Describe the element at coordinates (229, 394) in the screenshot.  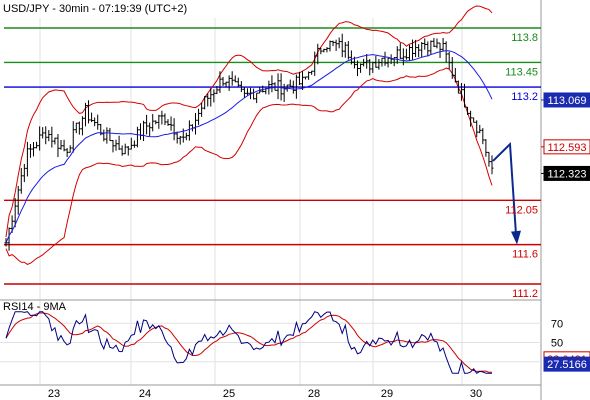
I see `x-tick-label: 25` at that location.